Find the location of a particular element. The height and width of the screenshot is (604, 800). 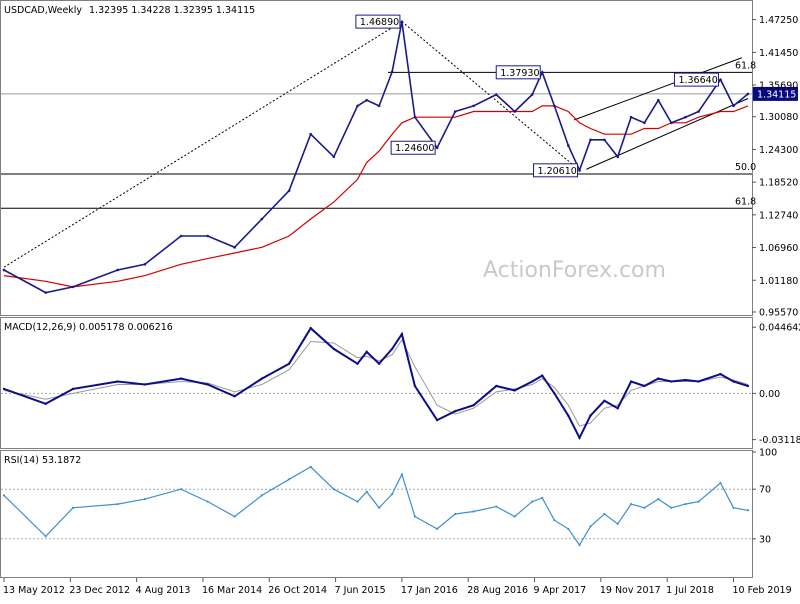

trend-line-dotted is located at coordinates (490, 96).